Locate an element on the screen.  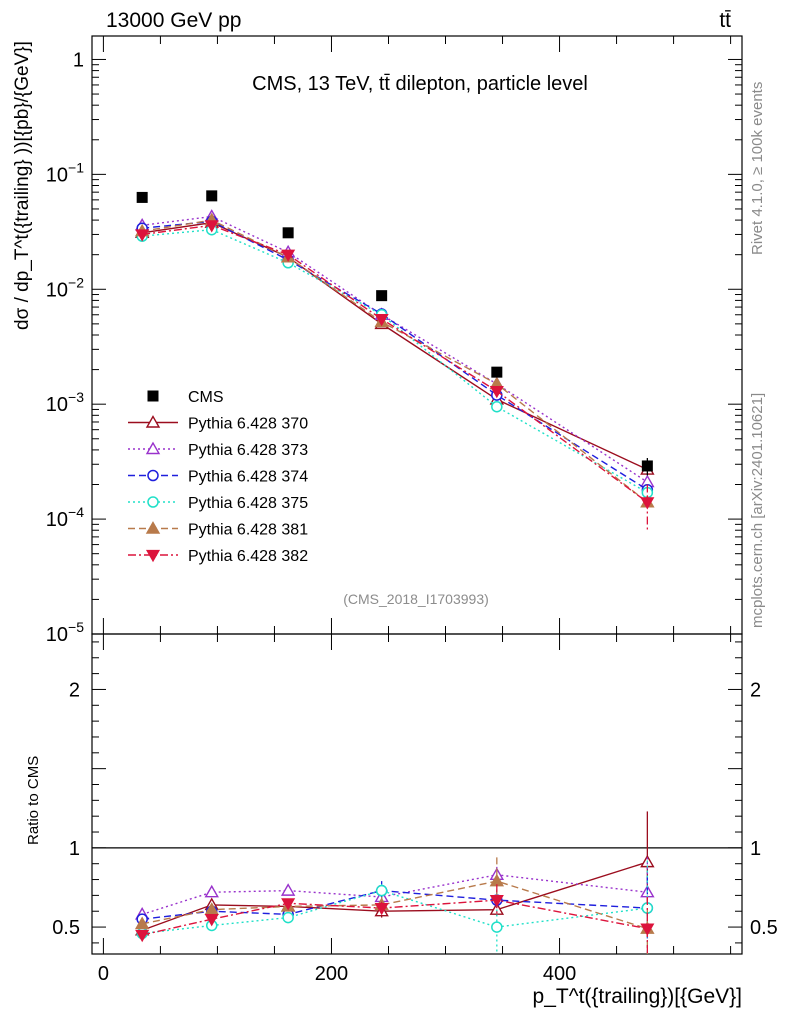
ratio-y-tick-label-left: 0.5 is located at coordinates (66, 928).